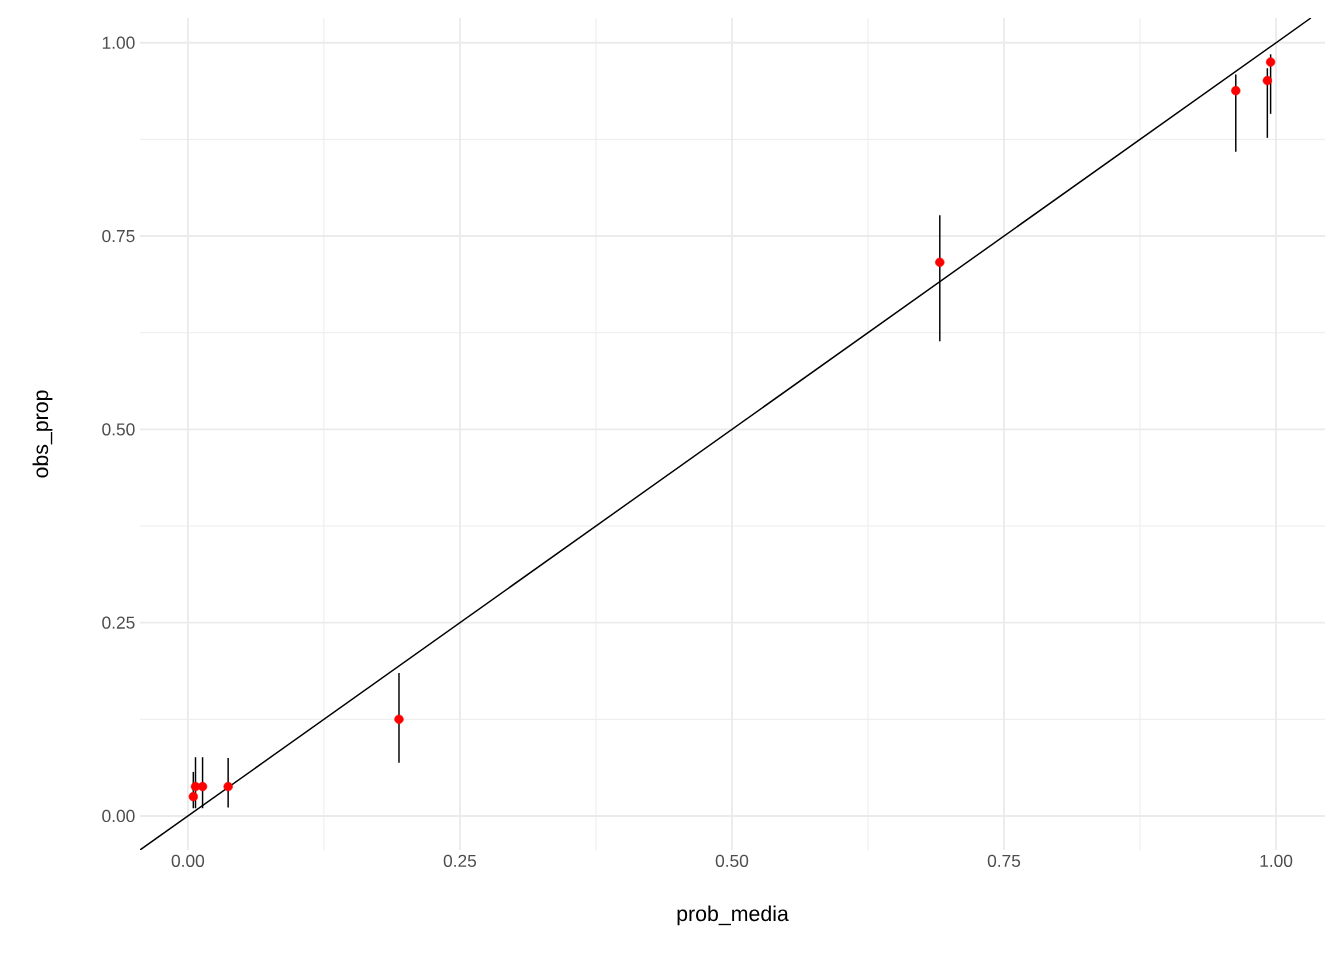  Describe the element at coordinates (118, 236) in the screenshot. I see `y-tick-label: 0.75` at that location.